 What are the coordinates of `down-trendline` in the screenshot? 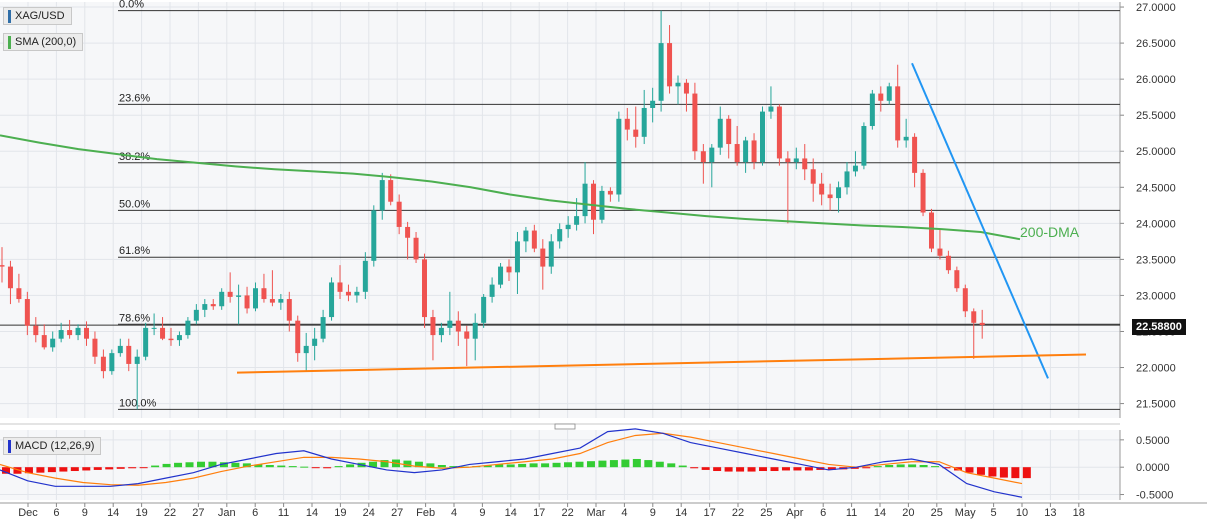 It's located at (980, 220).